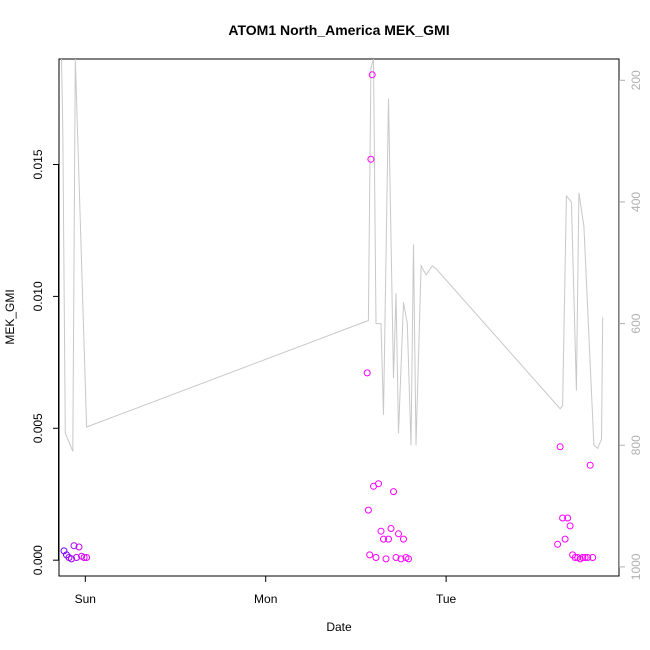 This screenshot has height=650, width=650. Describe the element at coordinates (265, 599) in the screenshot. I see `x-tick-label: Mon` at that location.